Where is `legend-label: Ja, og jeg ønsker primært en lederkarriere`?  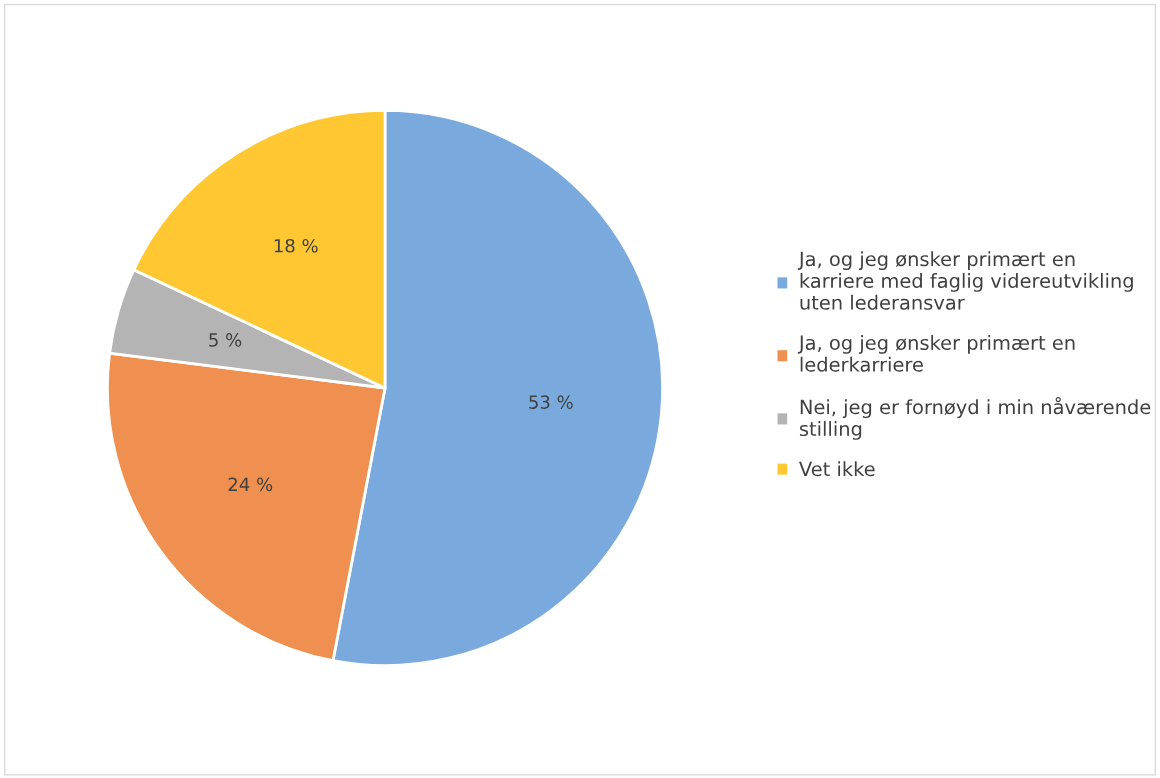
legend-label: Ja, og jeg ønsker primært en lederkarriere is located at coordinates (936, 353).